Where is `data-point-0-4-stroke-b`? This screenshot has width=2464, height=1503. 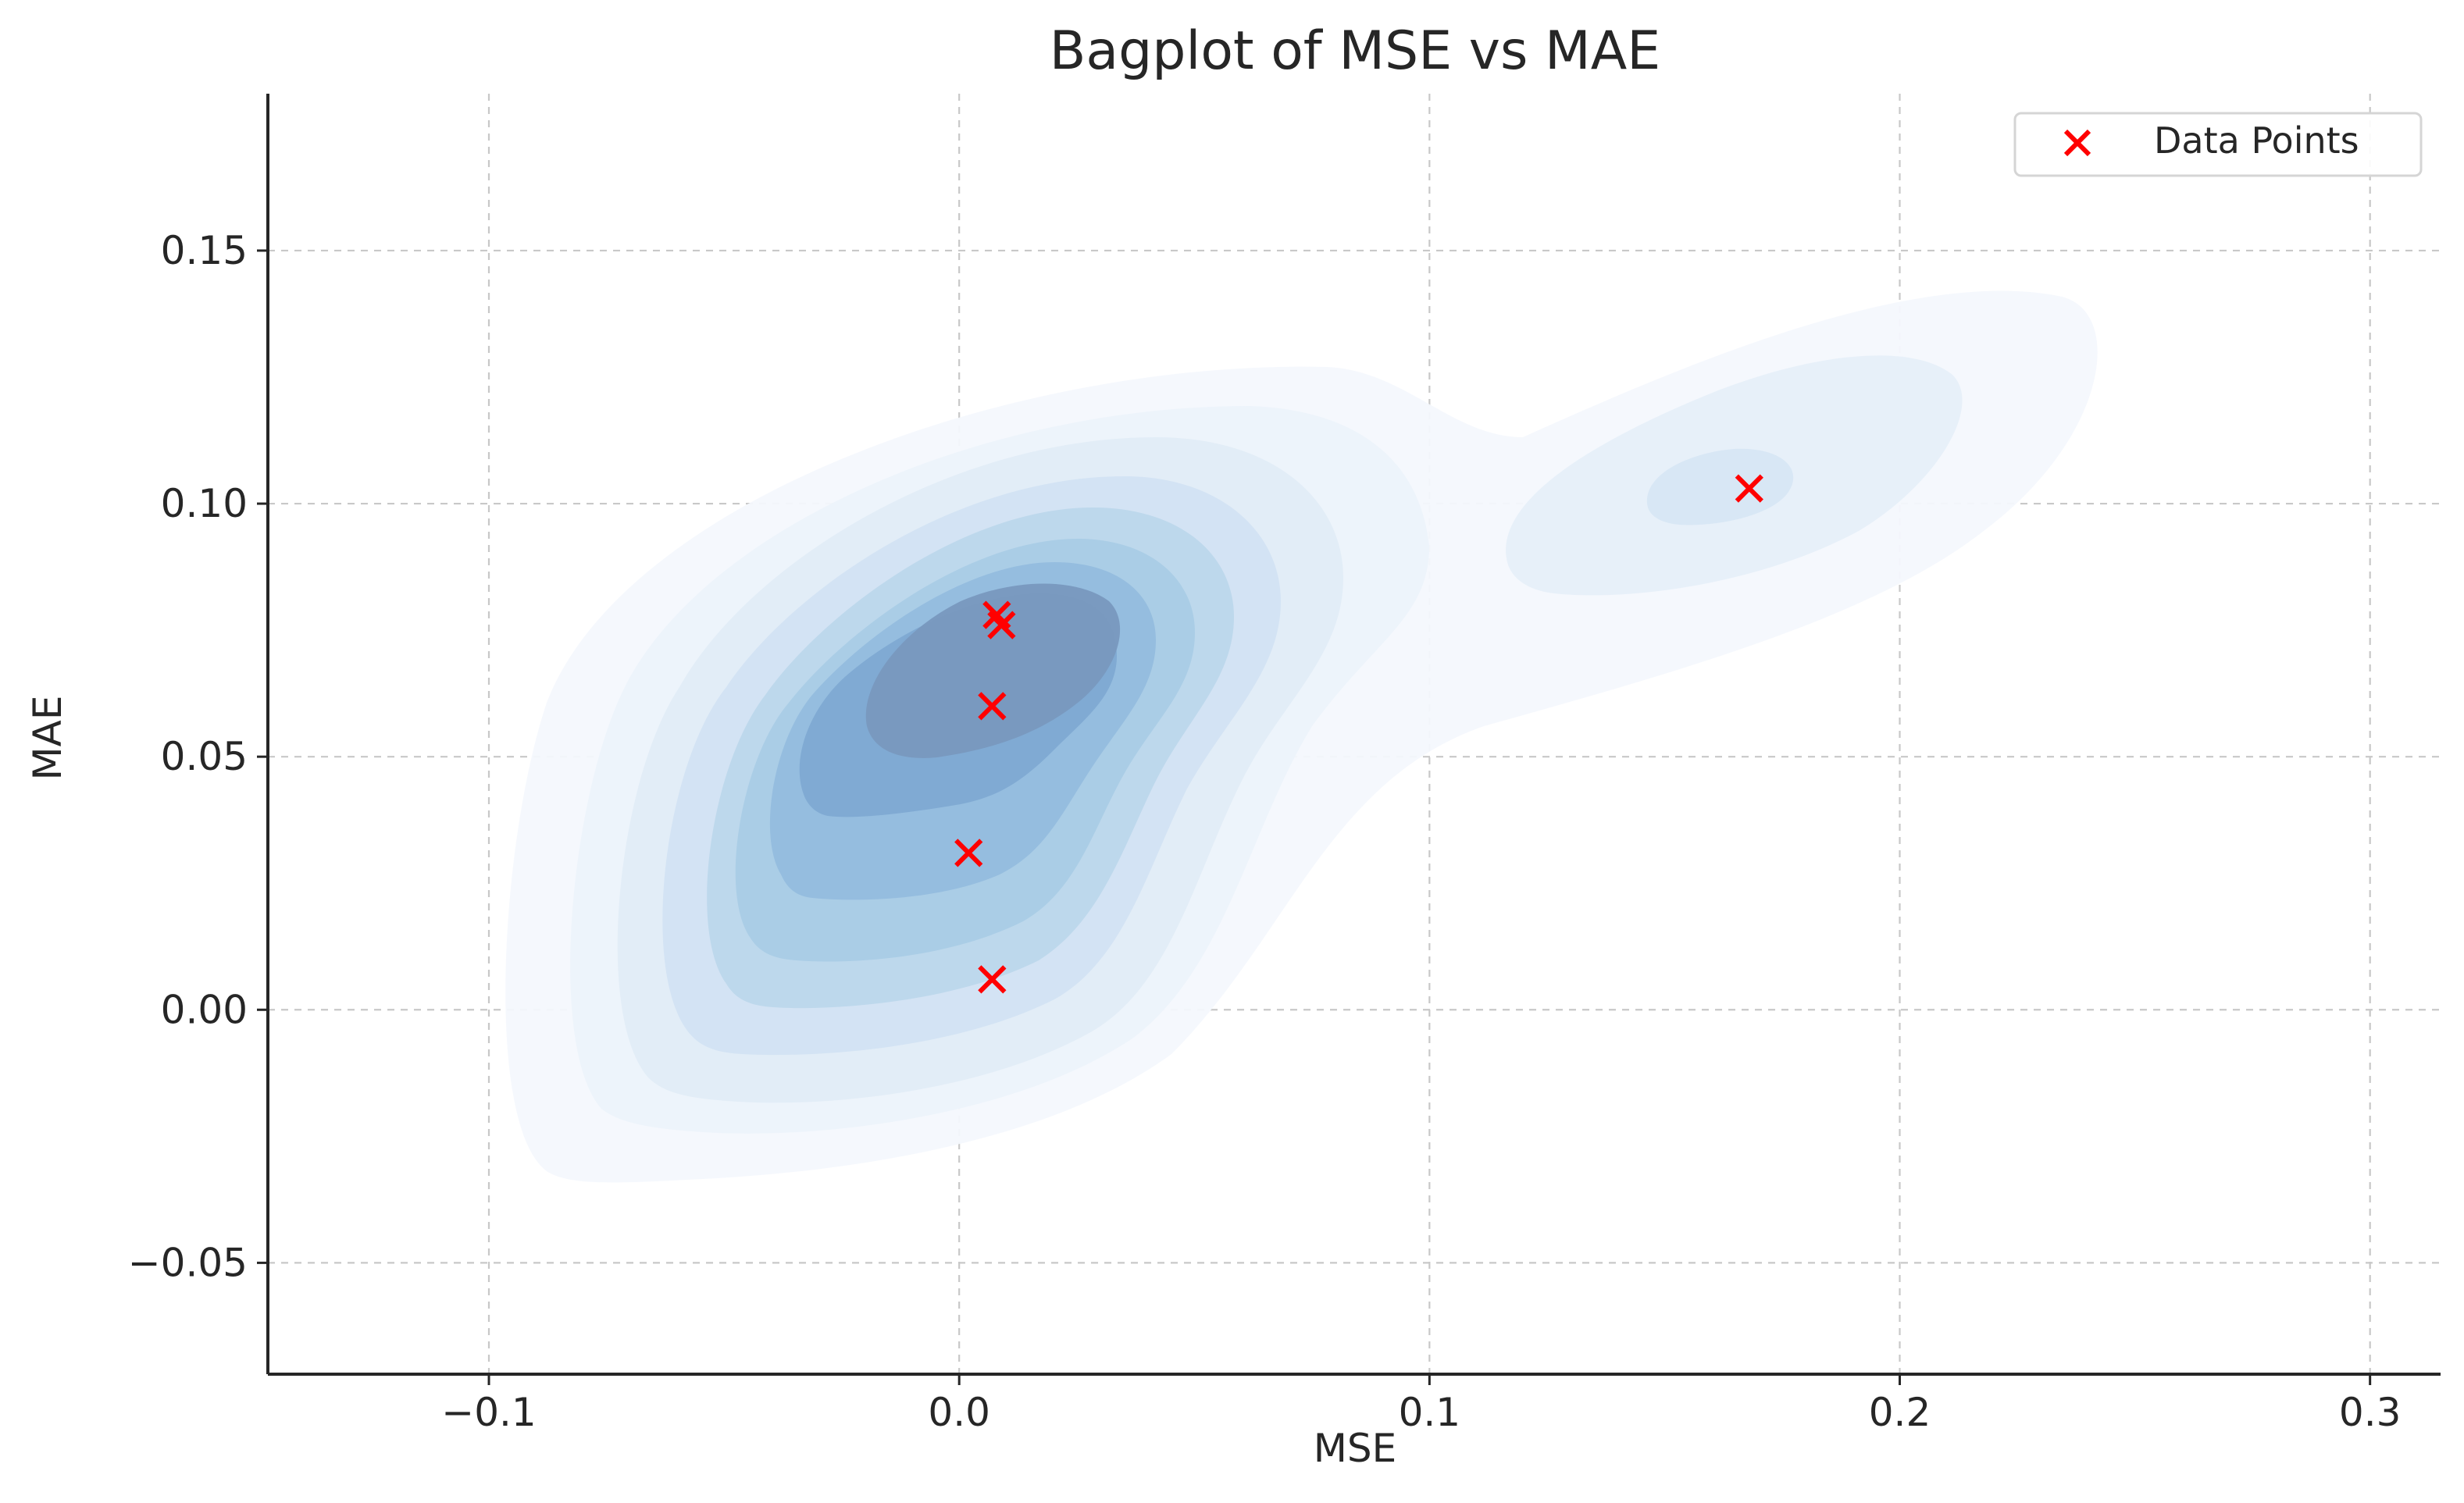 data-point-0-4-stroke-b is located at coordinates (993, 980).